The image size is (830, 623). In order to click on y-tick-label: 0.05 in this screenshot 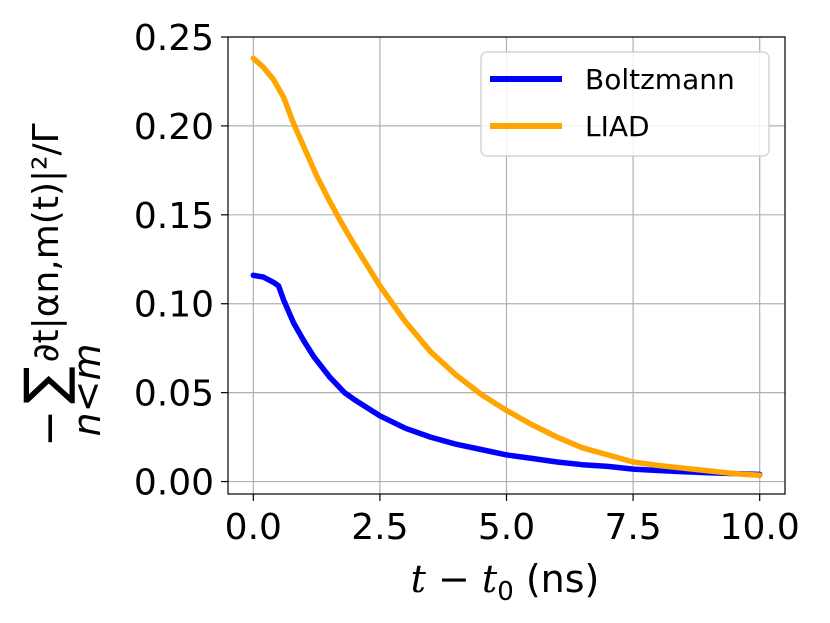, I will do `click(174, 394)`.